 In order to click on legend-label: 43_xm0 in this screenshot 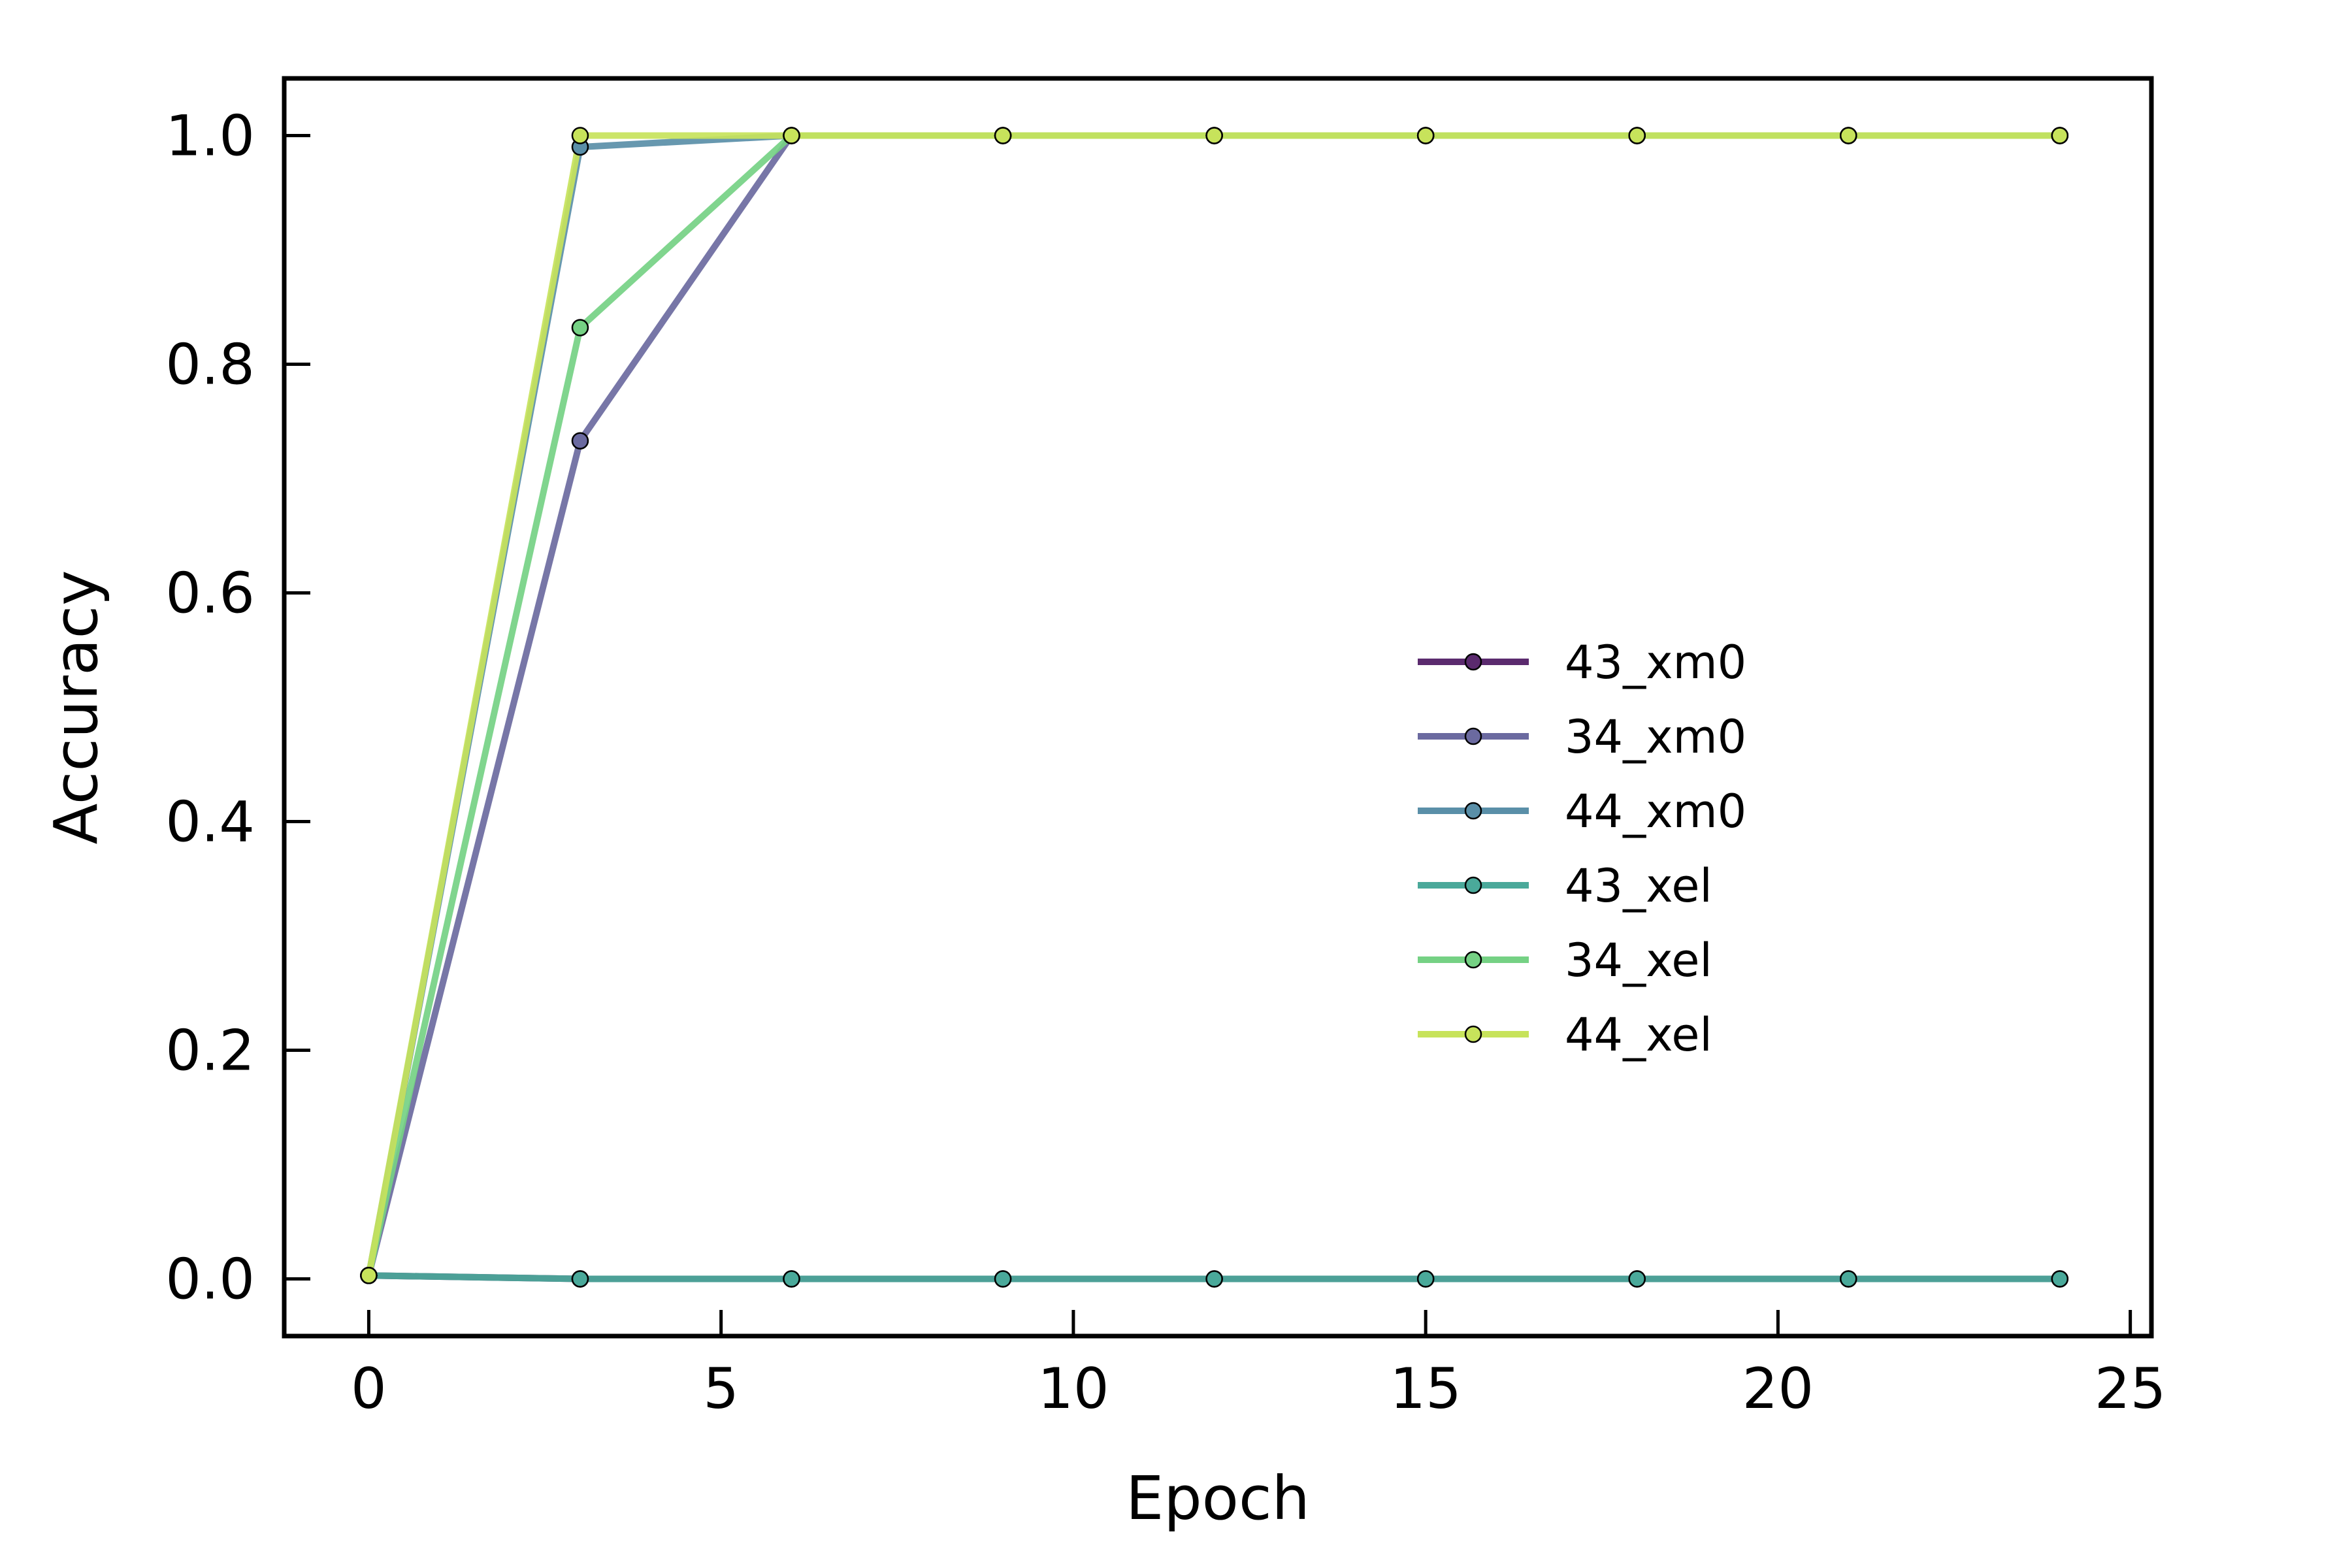, I will do `click(1655, 662)`.